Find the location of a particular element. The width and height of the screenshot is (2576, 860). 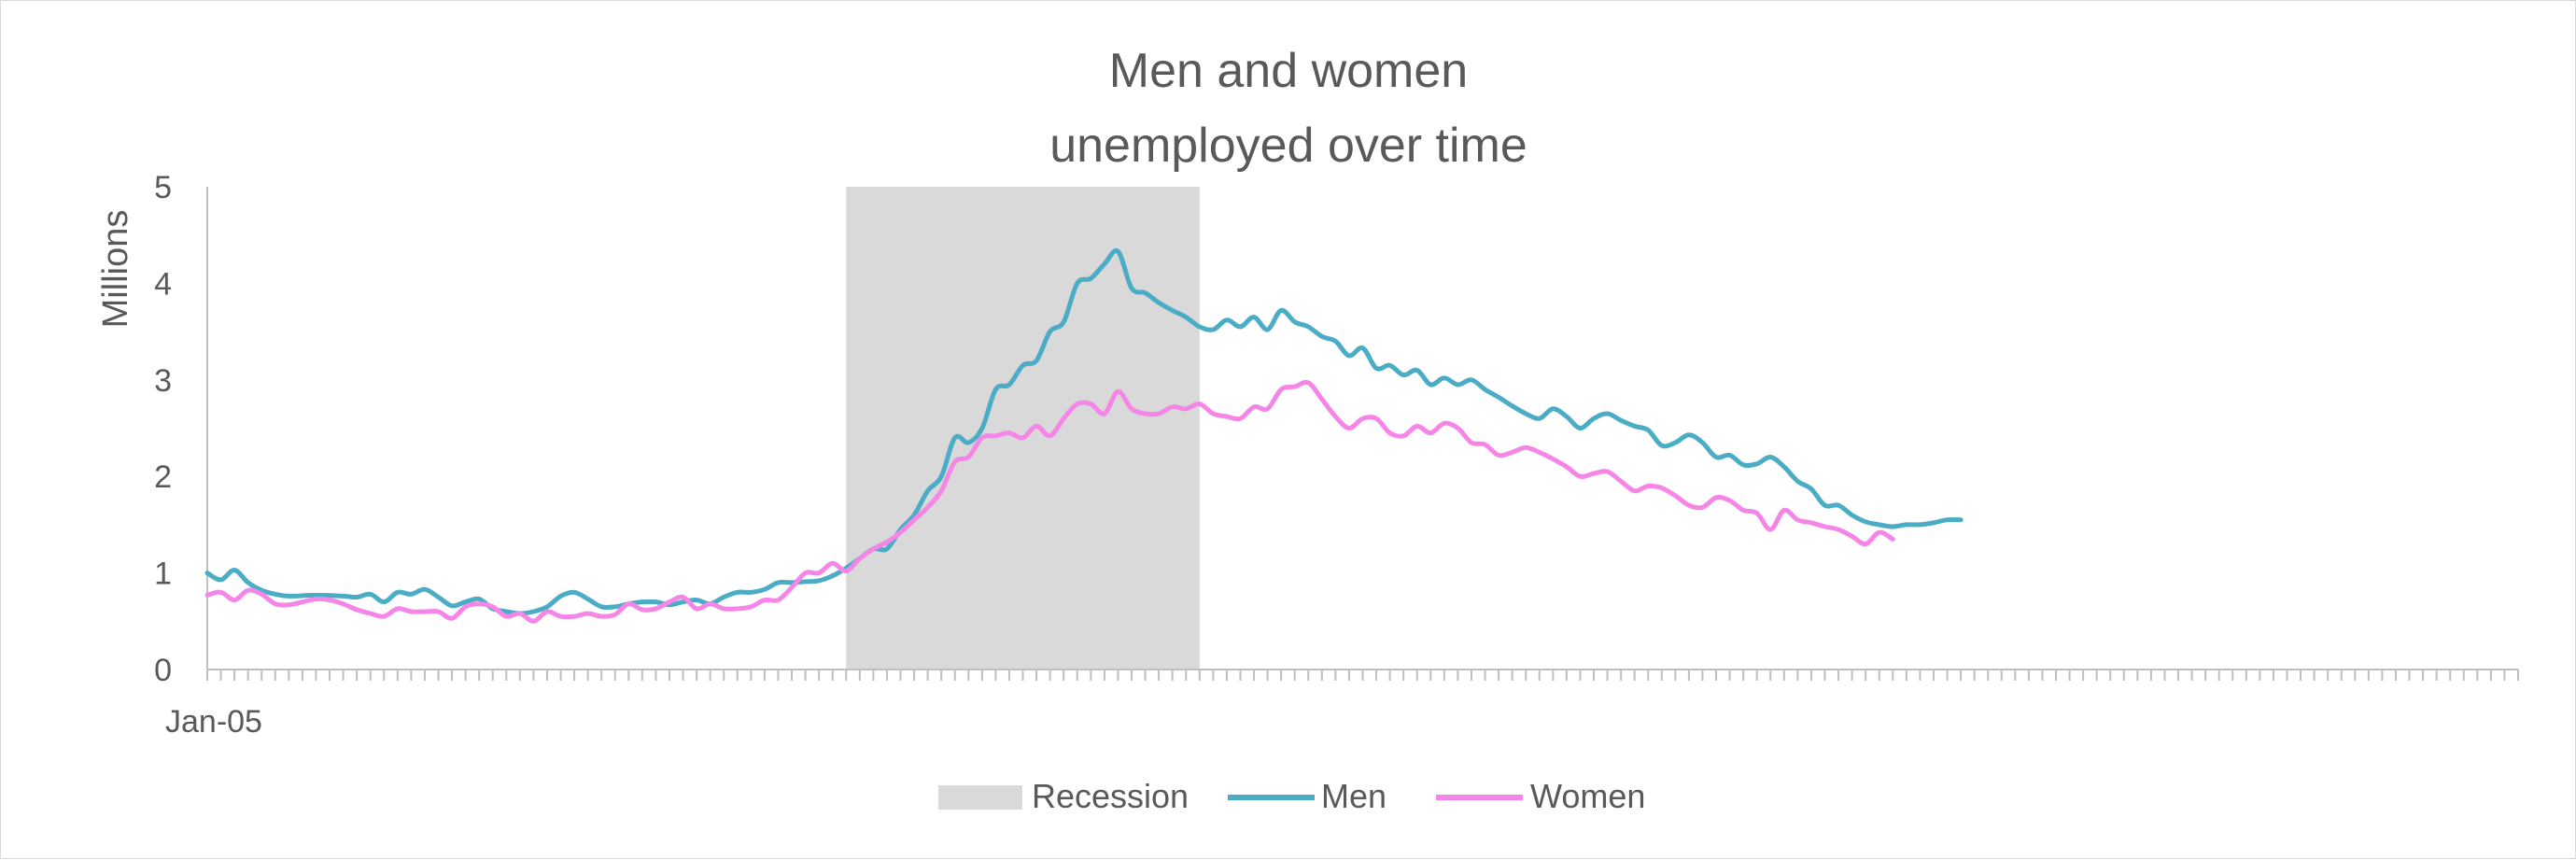

legend-recession-swatch is located at coordinates (980, 797).